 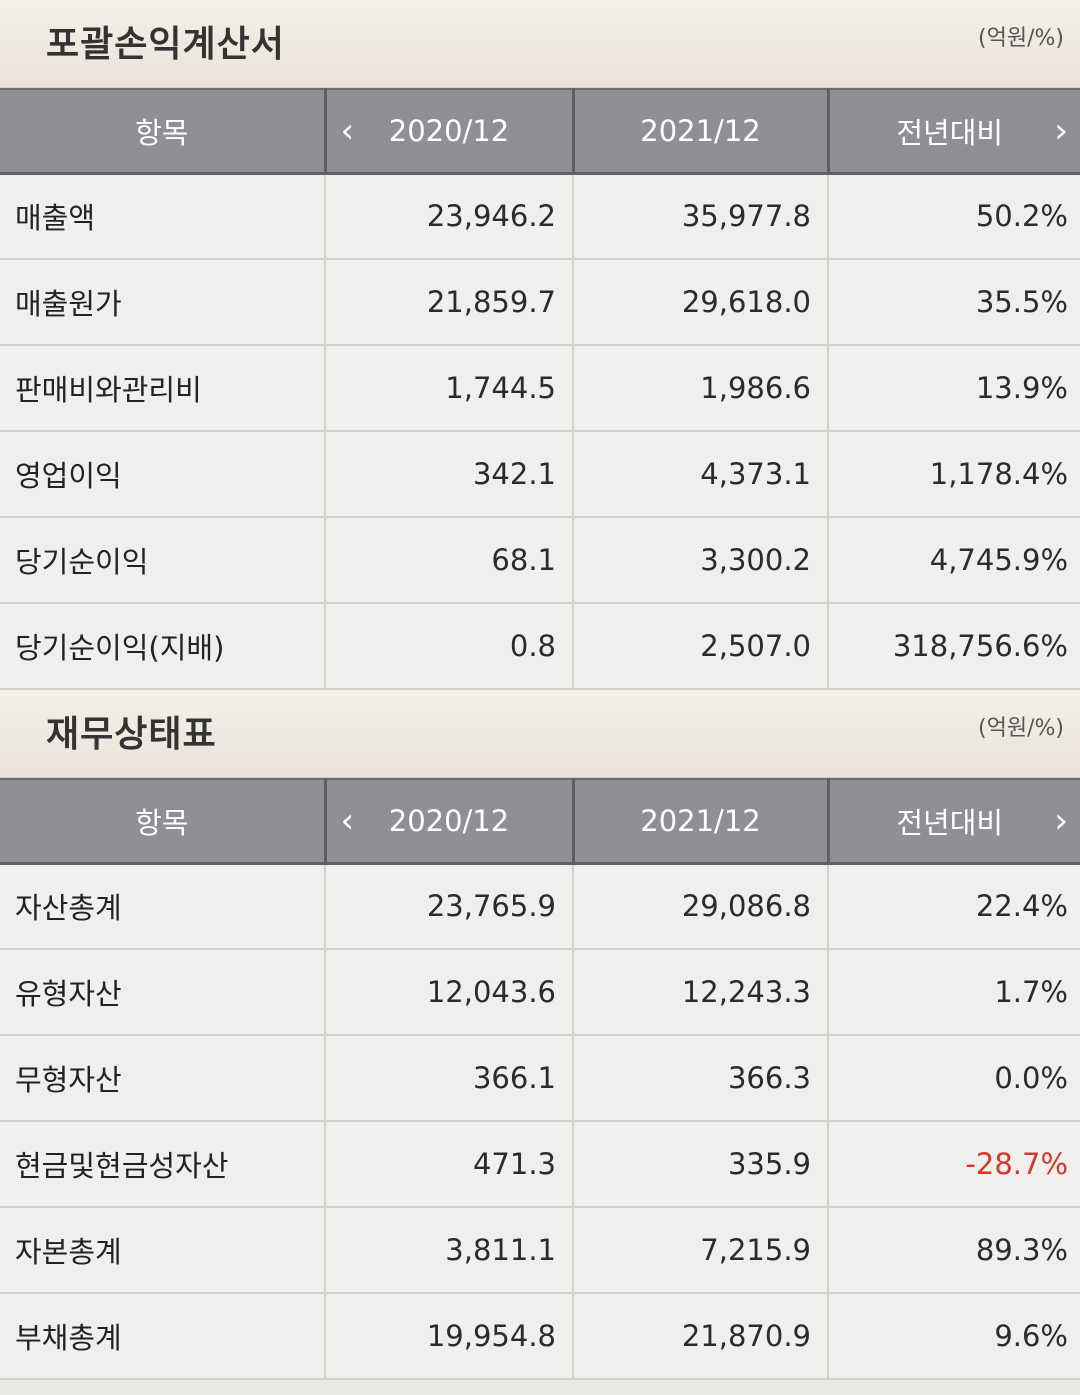 I want to click on row-label: 매출원가, so click(x=163, y=302).